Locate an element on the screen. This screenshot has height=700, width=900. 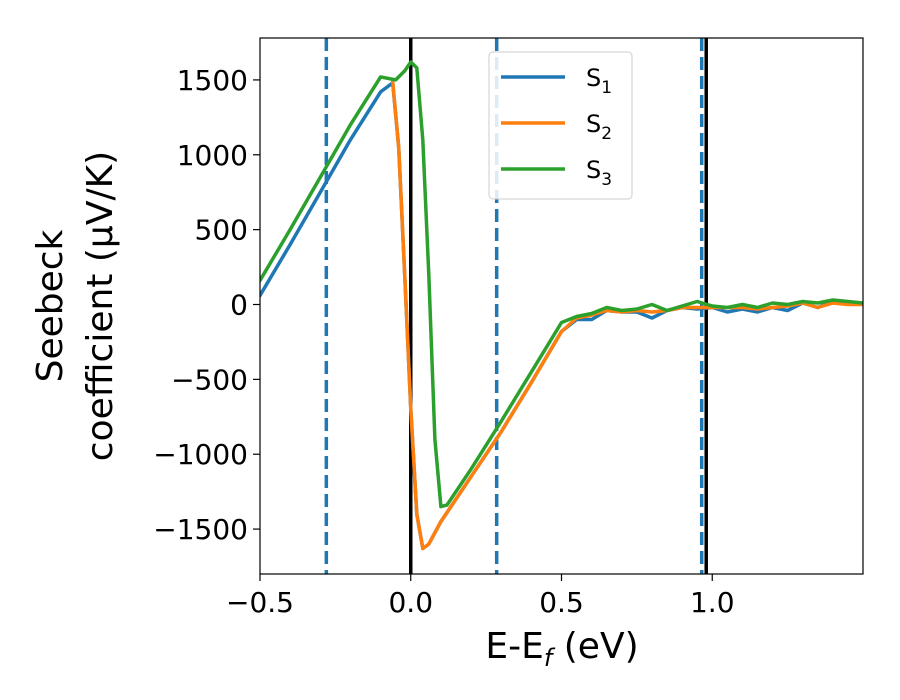
y-axis-title-line1: Seebeck is located at coordinates (50, 305).